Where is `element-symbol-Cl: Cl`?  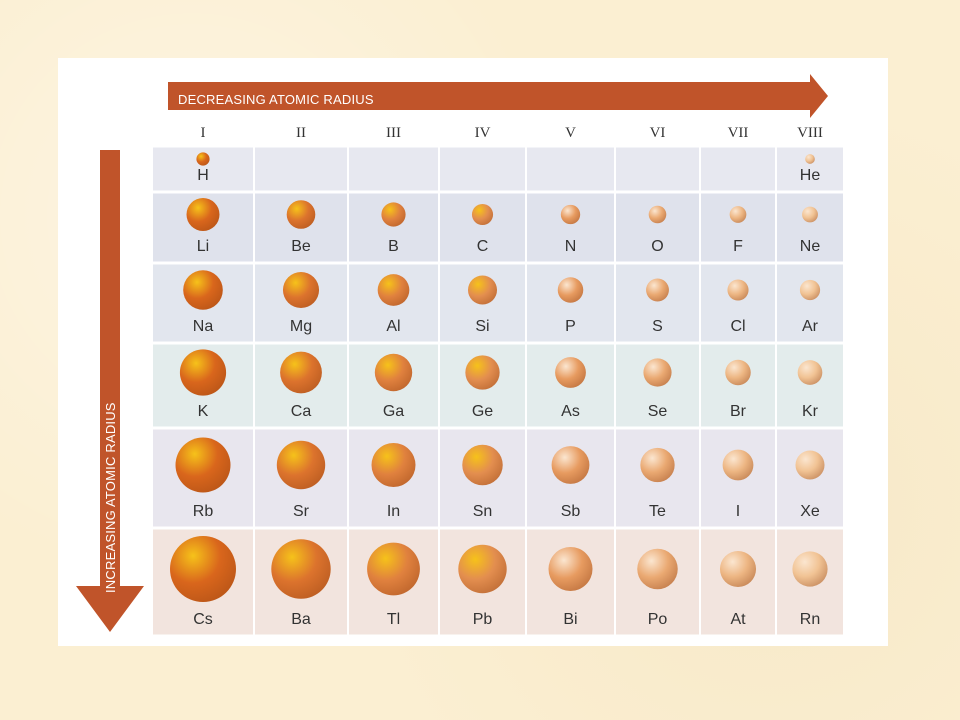 element-symbol-Cl: Cl is located at coordinates (737, 326).